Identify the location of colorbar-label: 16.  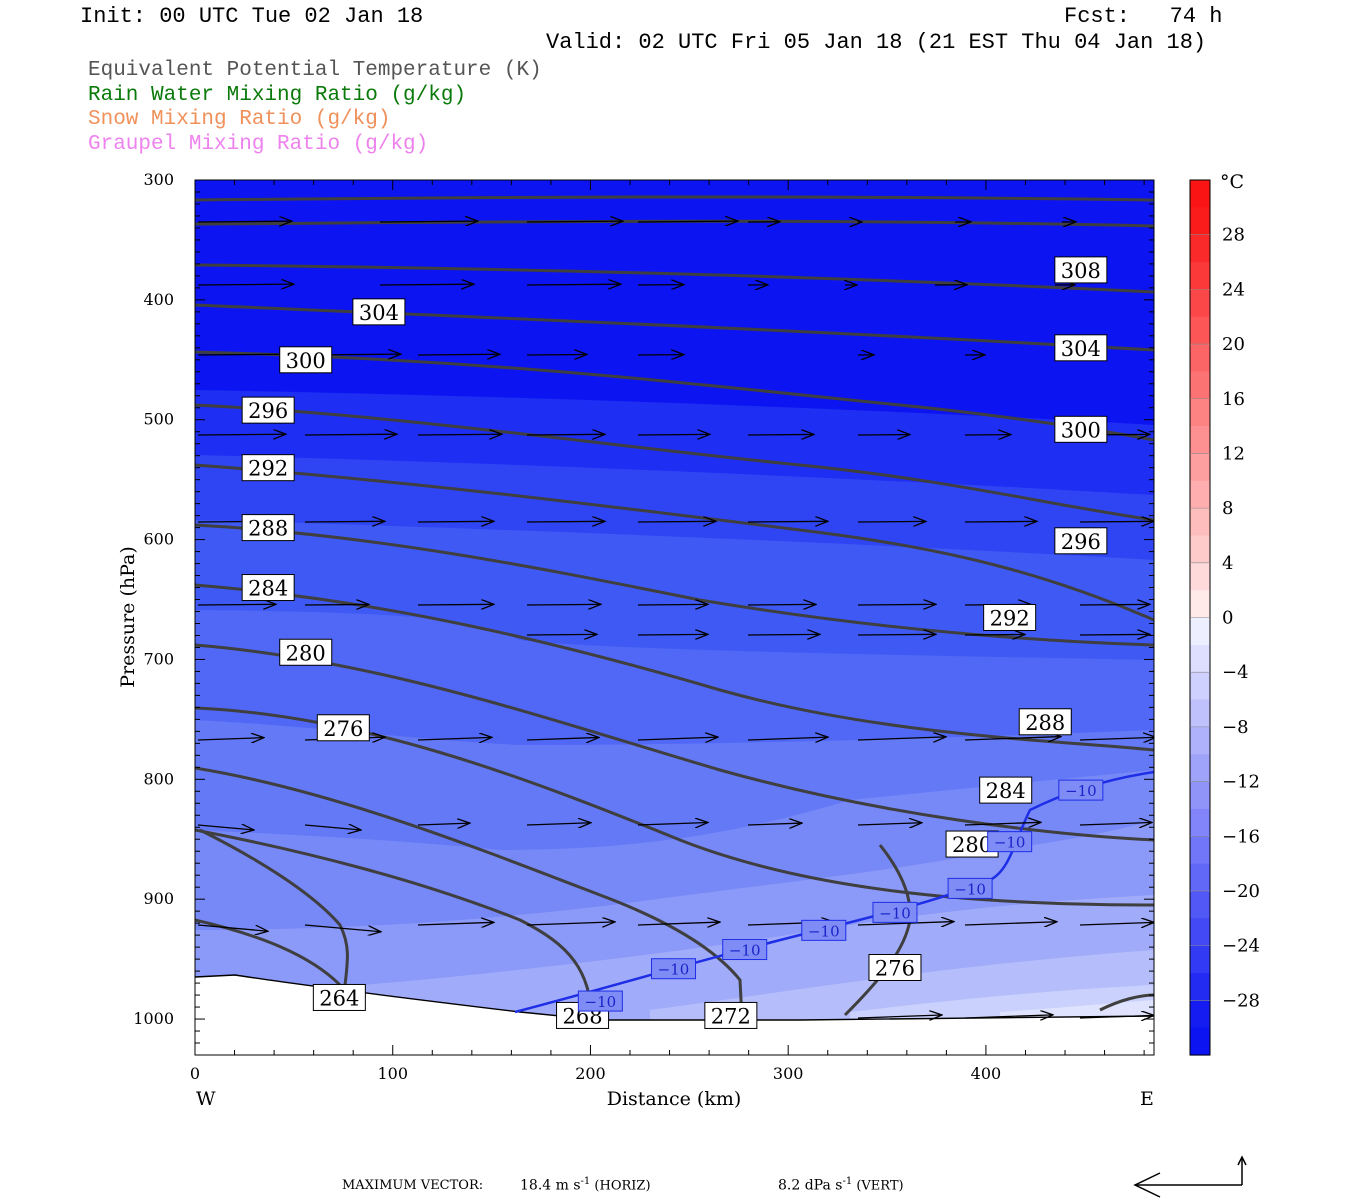
(1233, 399).